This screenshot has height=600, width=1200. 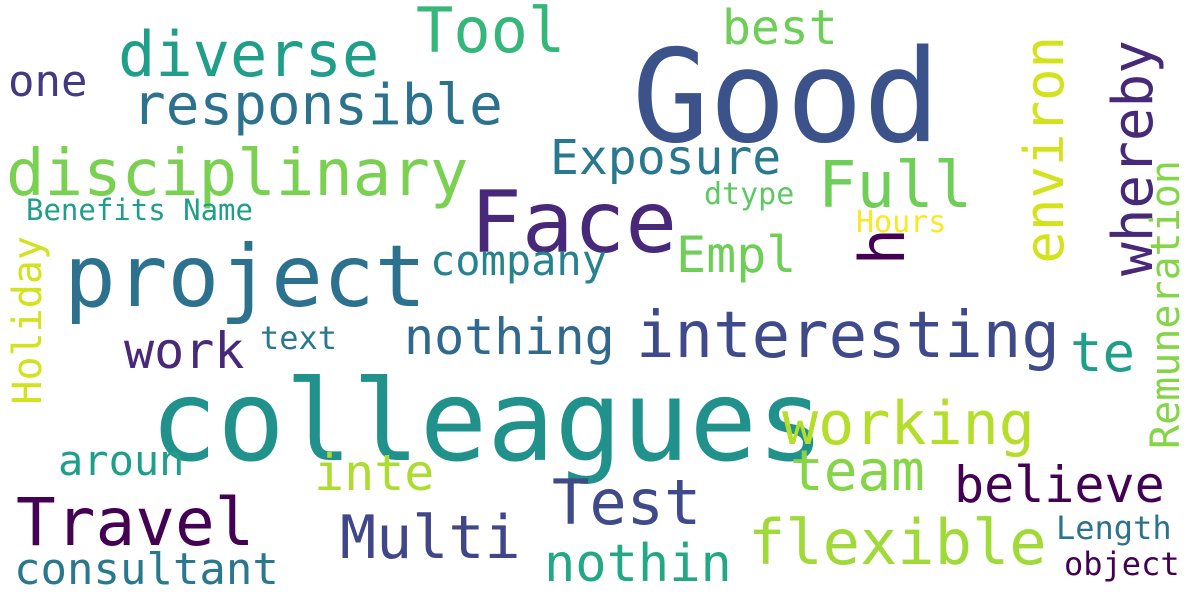 I want to click on word-working: working, so click(x=908, y=424).